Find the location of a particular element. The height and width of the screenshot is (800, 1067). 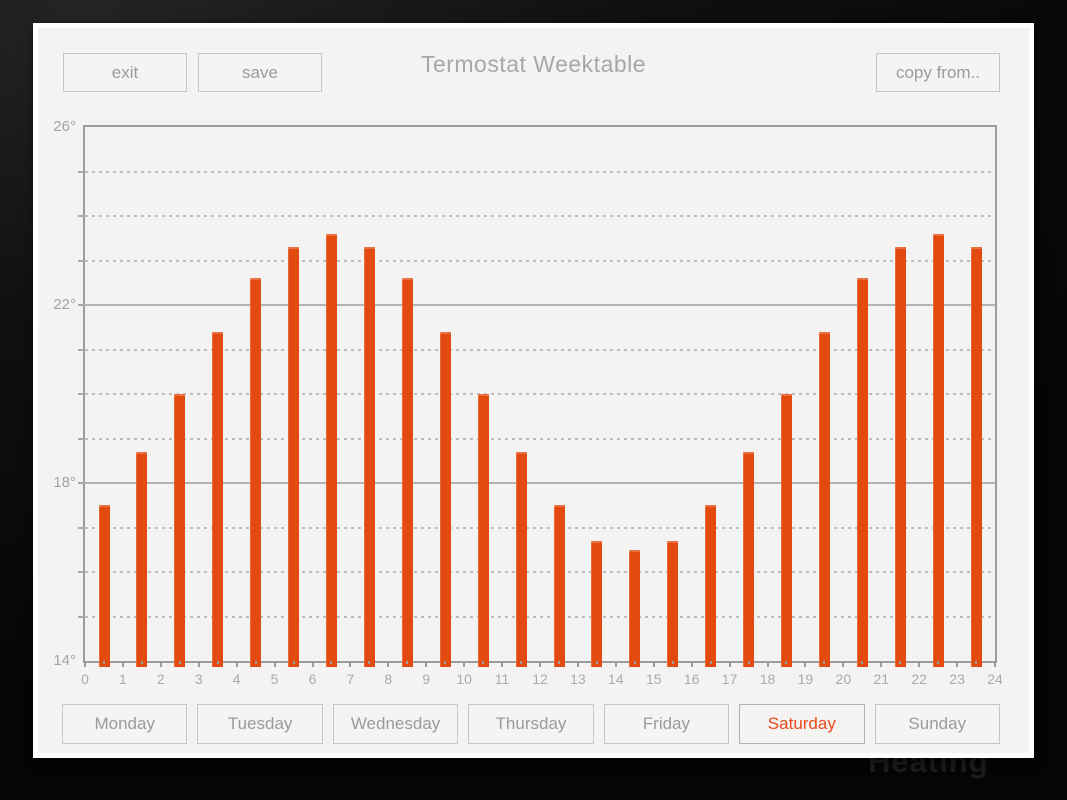

day-button-saturday: Saturday is located at coordinates (802, 724).